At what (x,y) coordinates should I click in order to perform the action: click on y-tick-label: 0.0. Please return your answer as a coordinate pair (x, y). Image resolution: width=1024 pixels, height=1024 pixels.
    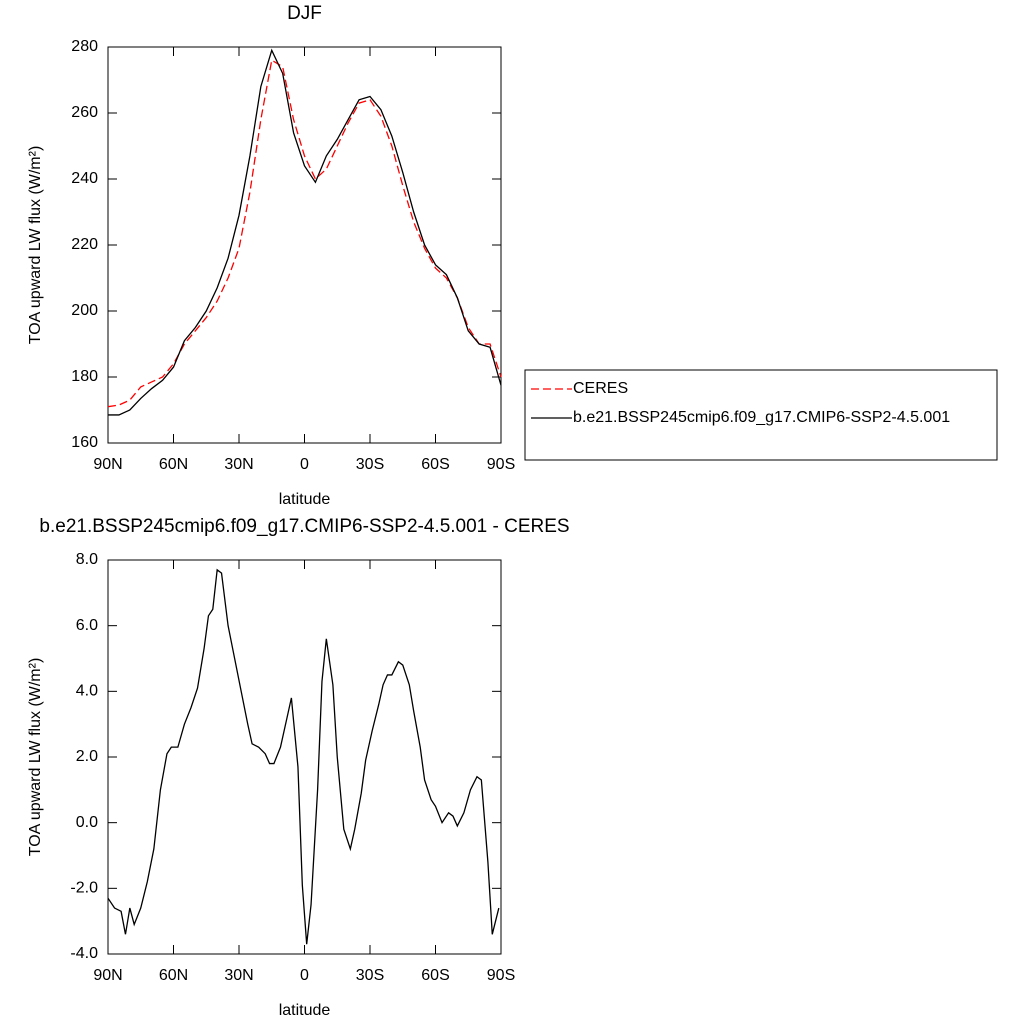
    Looking at the image, I should click on (87, 822).